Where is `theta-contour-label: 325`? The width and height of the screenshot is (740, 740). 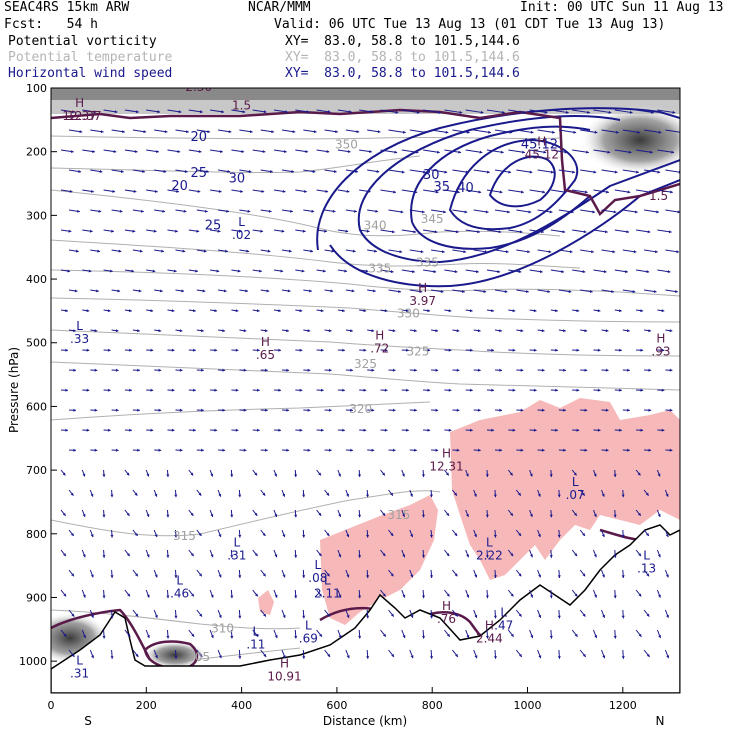
theta-contour-label: 325 is located at coordinates (417, 351).